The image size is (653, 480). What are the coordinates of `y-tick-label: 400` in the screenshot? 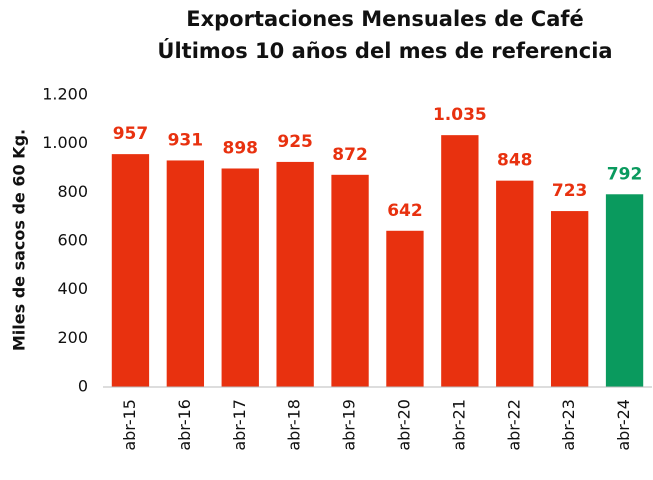 It's located at (72, 288).